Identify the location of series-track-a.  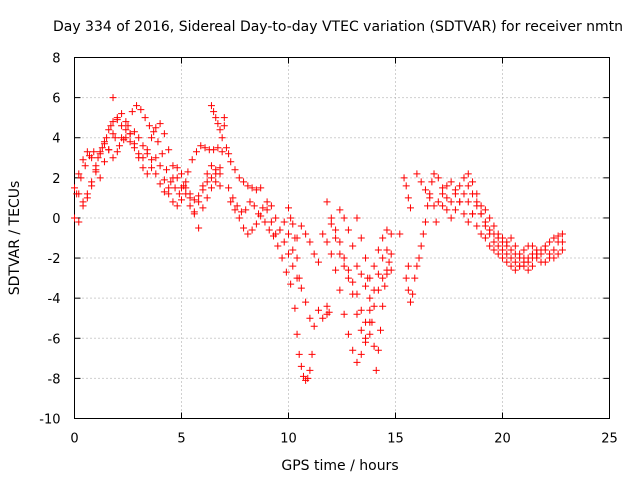
(147, 168).